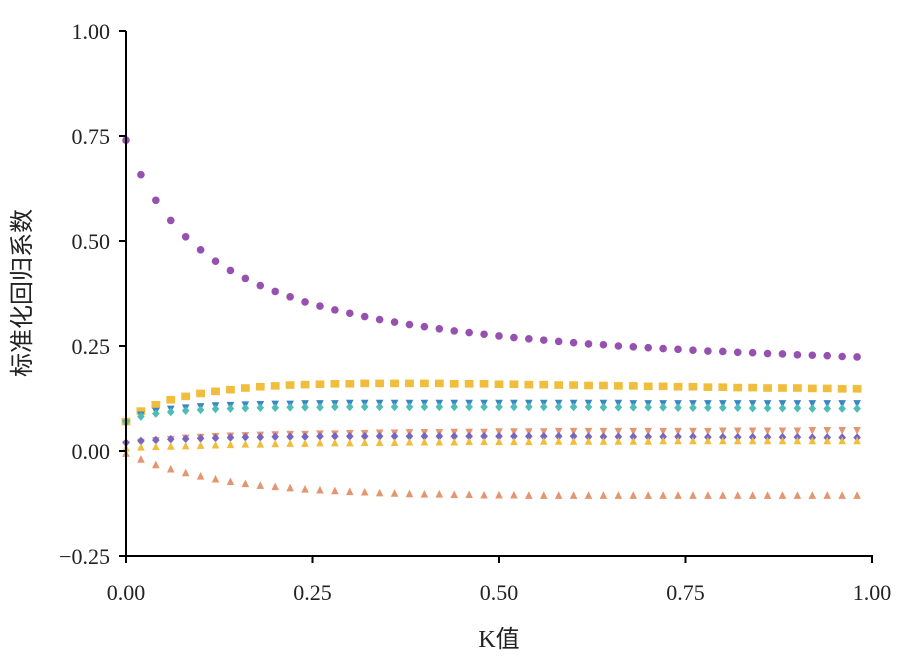 This screenshot has width=902, height=664. I want to click on y-axis-label: 标准化回归系数, so click(22, 293).